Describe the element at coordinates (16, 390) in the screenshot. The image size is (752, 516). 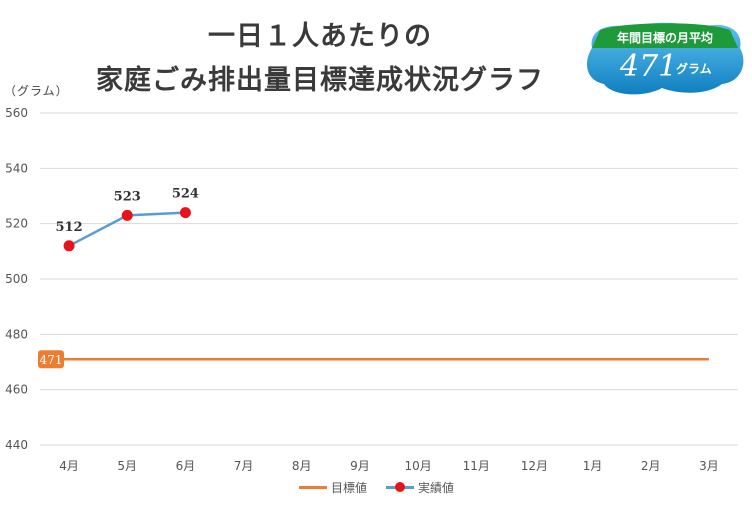
I see `y-tick-label: 460` at that location.